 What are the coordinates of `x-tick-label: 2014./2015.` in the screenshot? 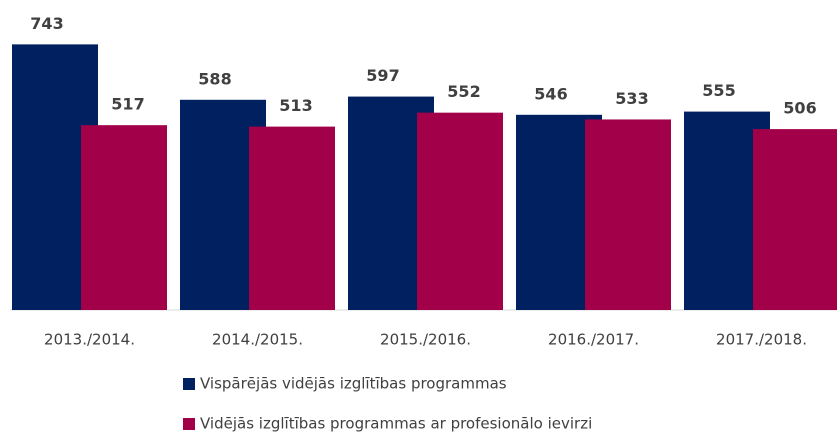 It's located at (257, 340).